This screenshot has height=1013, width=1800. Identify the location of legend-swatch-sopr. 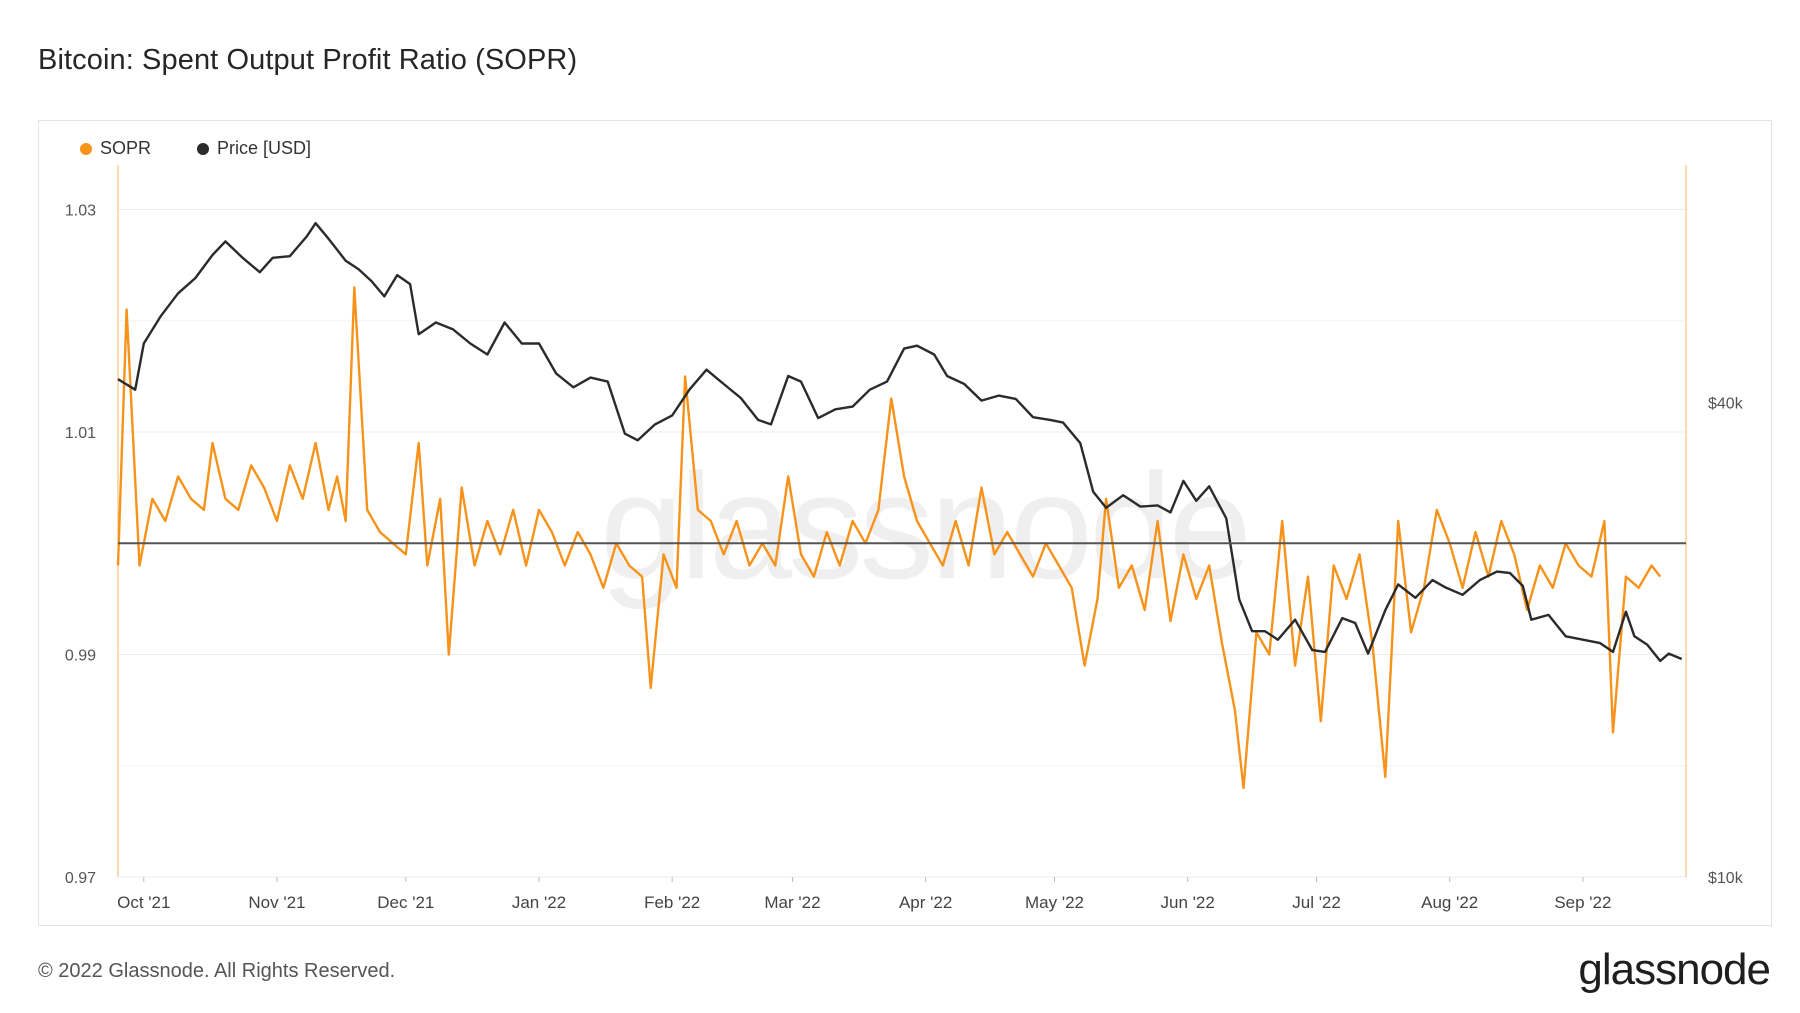
(86, 148).